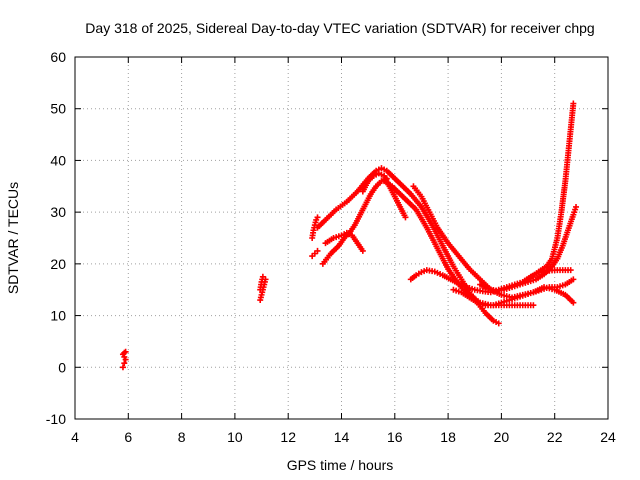 This screenshot has height=480, width=640. Describe the element at coordinates (13, 238) in the screenshot. I see `y-axis-label: SDTVAR / TECUs` at that location.